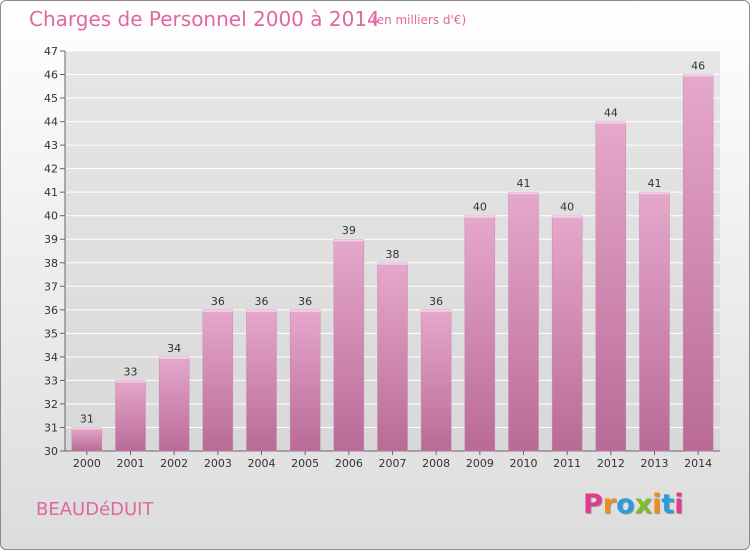 The image size is (750, 550). Describe the element at coordinates (643, 504) in the screenshot. I see `logo-letter: x` at that location.